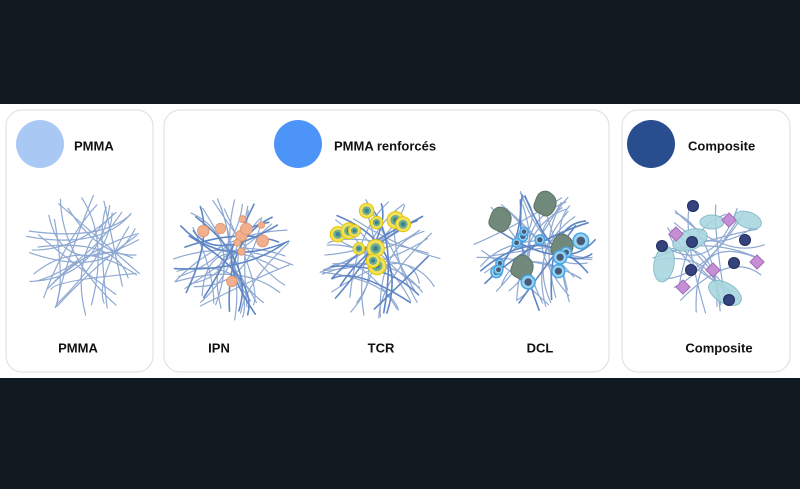 The image size is (800, 489). Describe the element at coordinates (540, 347) in the screenshot. I see `item-label: DCL` at that location.